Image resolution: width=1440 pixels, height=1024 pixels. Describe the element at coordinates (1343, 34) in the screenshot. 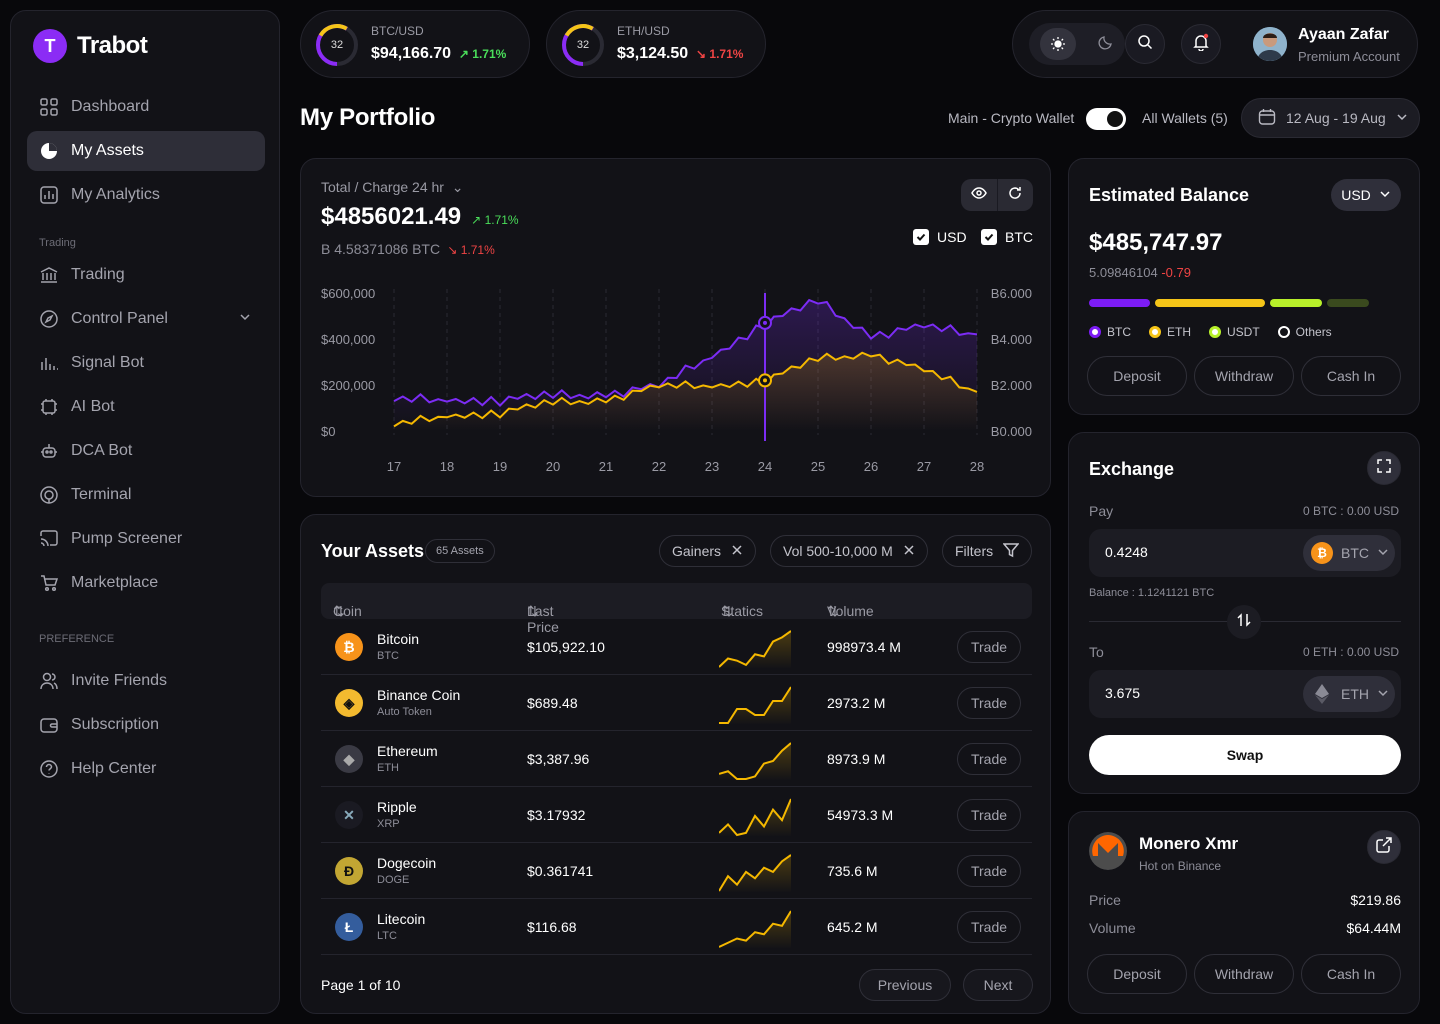

I see `user-name: Ayaan Zafar` at that location.